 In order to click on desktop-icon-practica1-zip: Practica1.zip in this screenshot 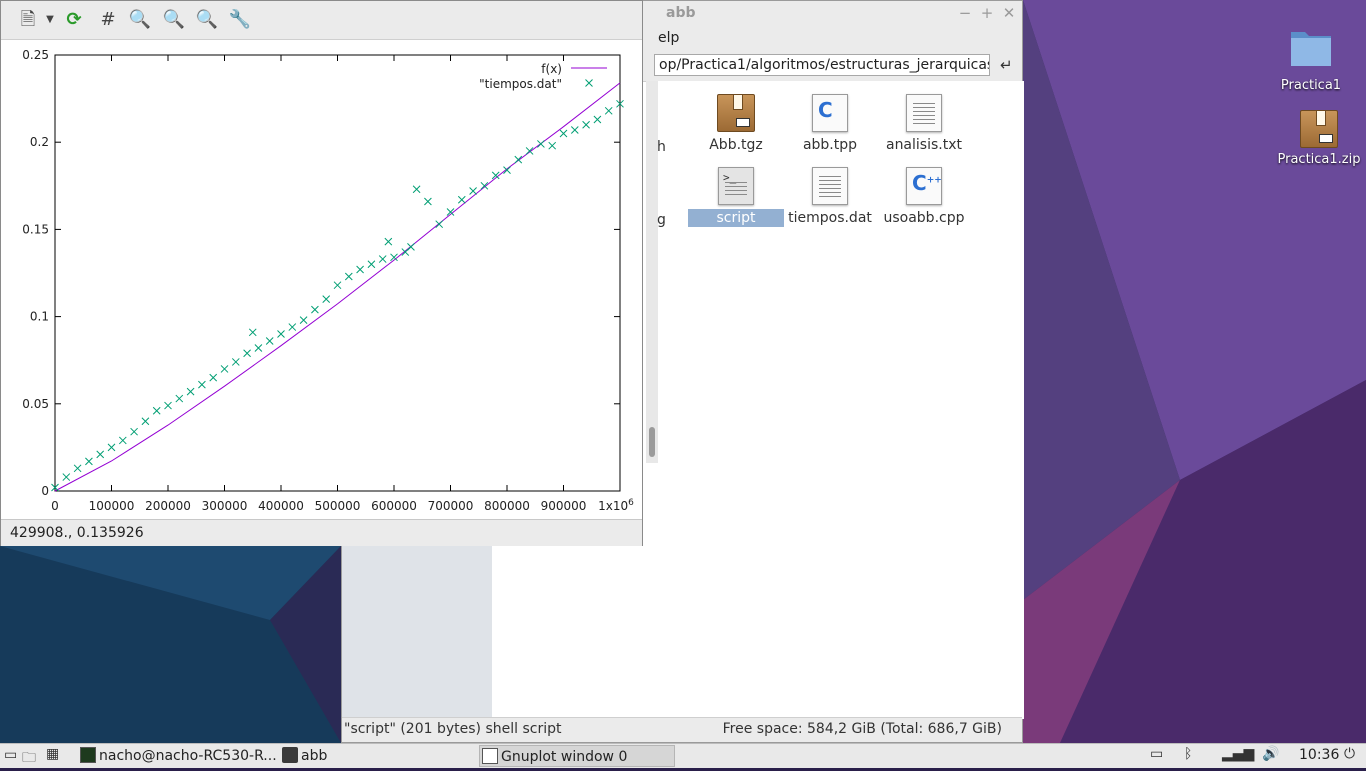, I will do `click(1318, 138)`.